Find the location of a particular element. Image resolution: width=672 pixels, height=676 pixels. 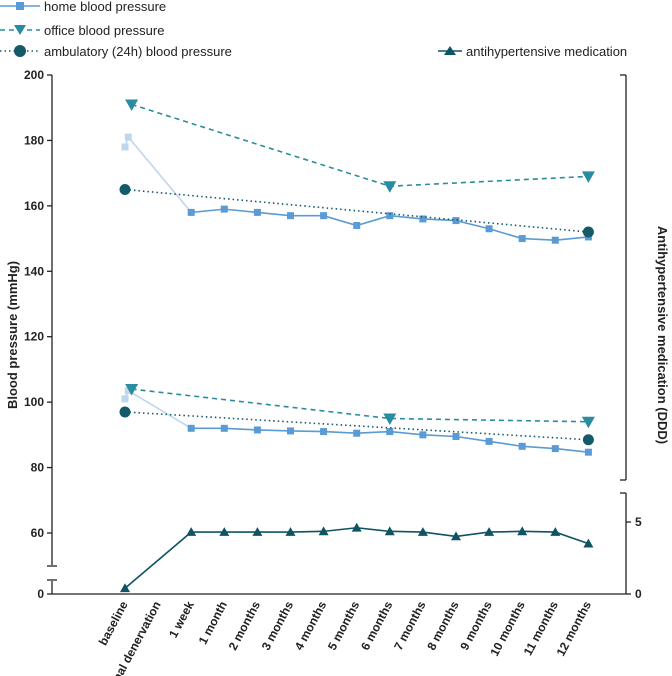

legend-office-label: office blood pressure is located at coordinates (104, 30).